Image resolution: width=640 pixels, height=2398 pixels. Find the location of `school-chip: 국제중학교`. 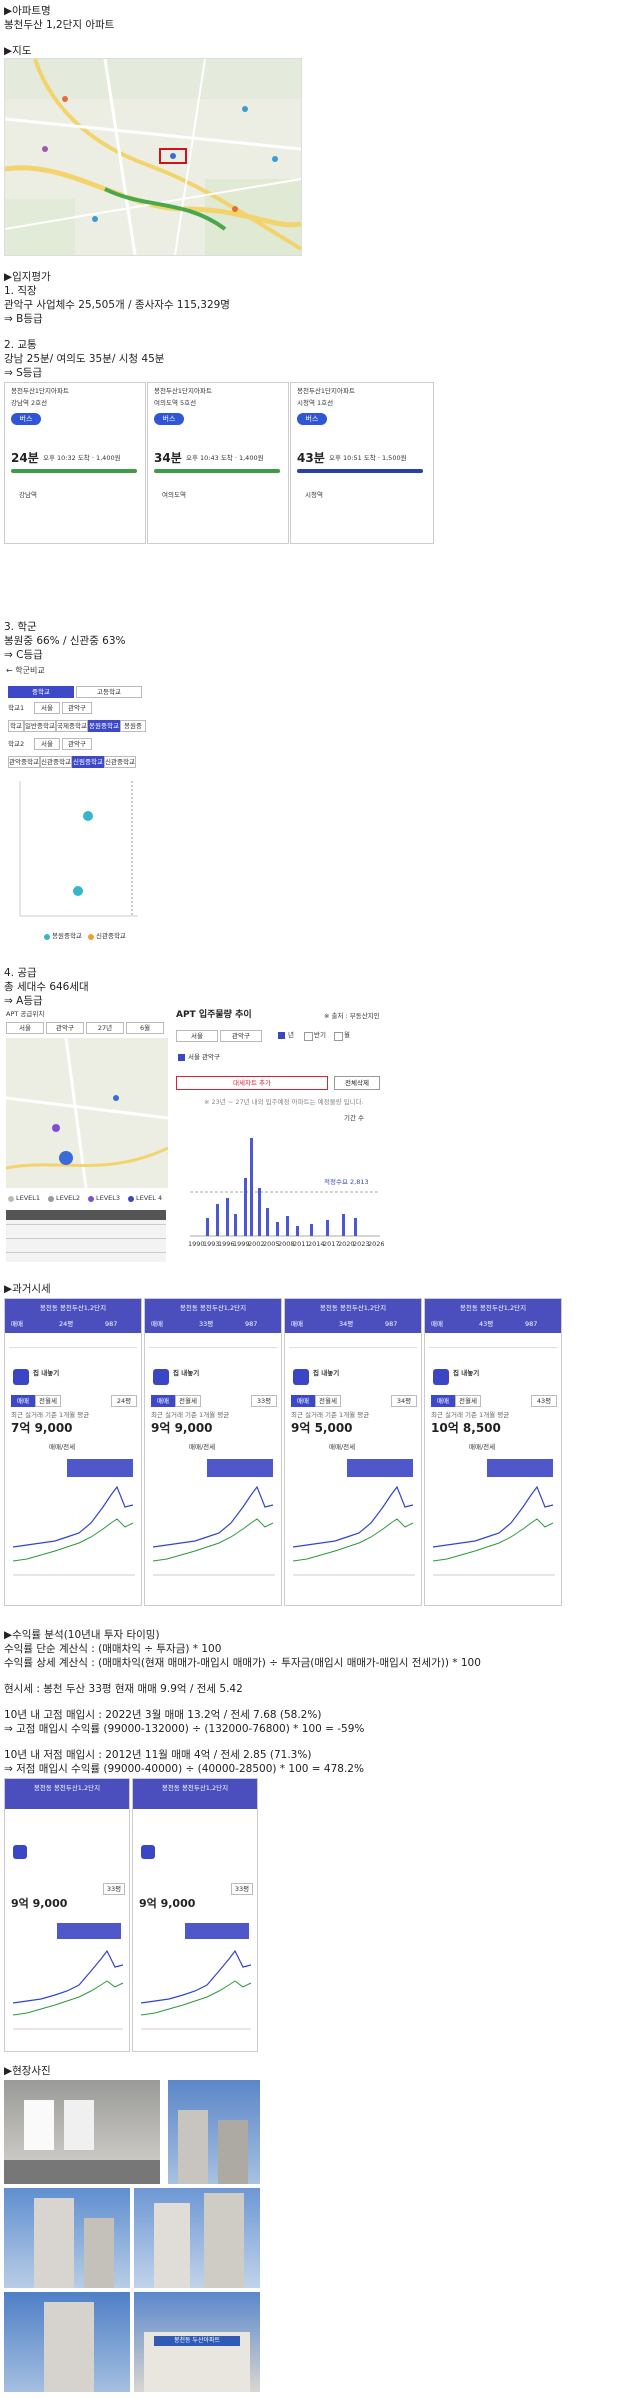

school-chip: 국제중학교 is located at coordinates (72, 726).